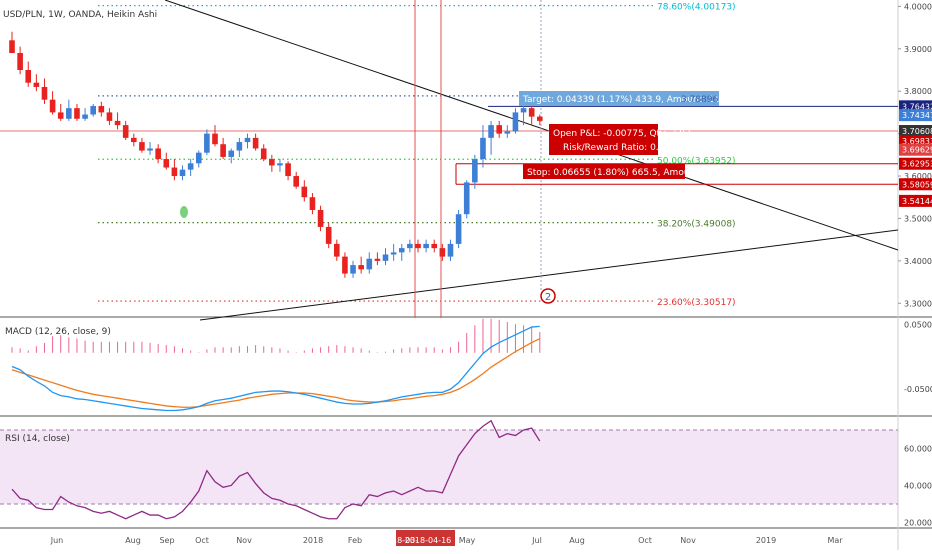 The height and width of the screenshot is (554, 932). Describe the element at coordinates (917, 150) in the screenshot. I see `price-marker-label: 3.69629` at that location.